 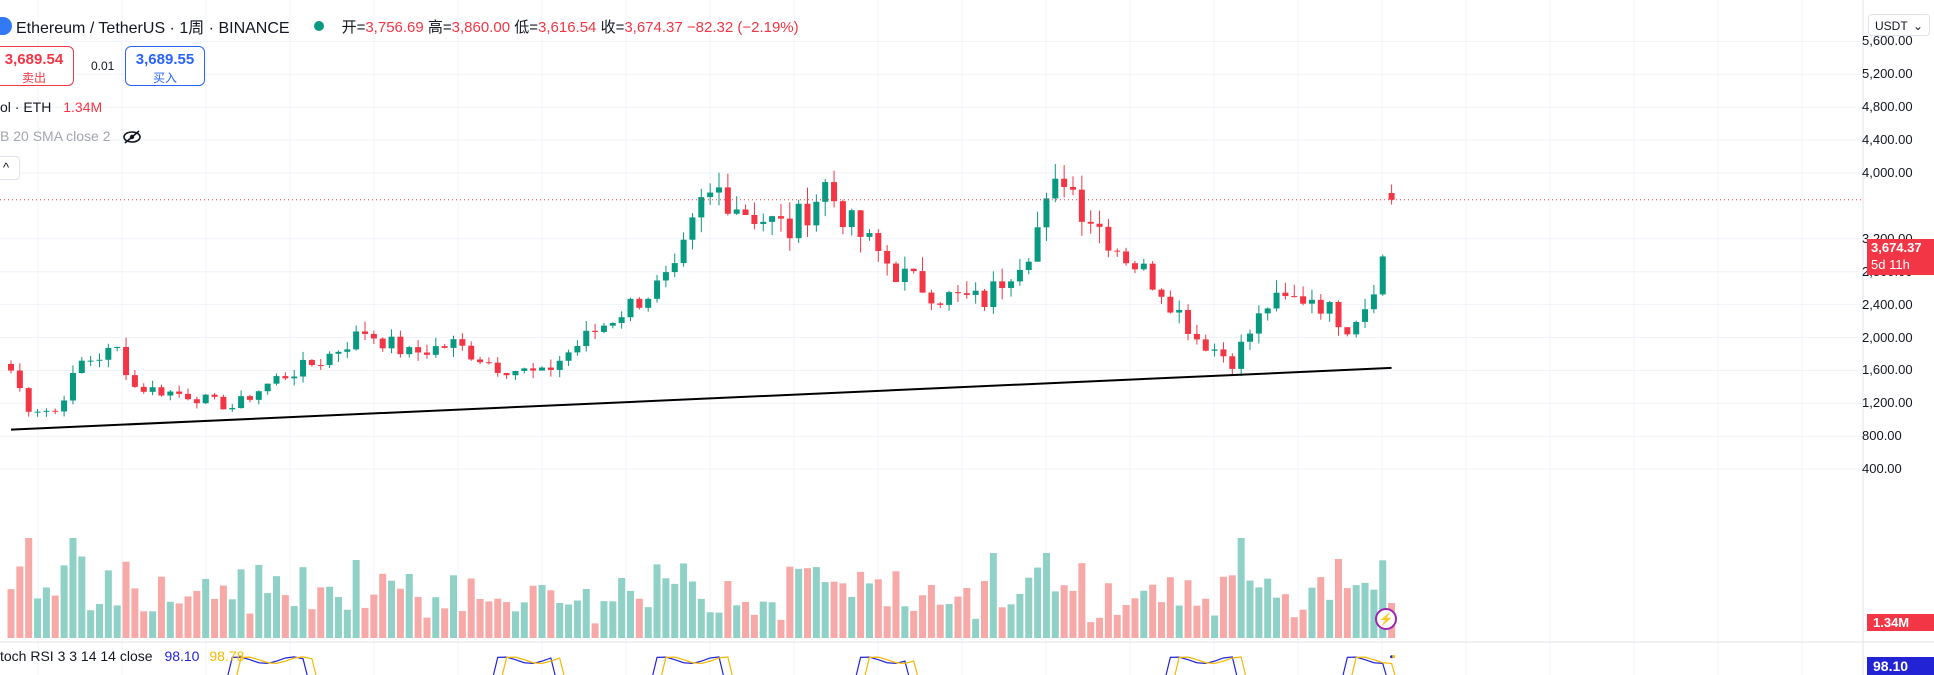 What do you see at coordinates (132, 137) in the screenshot?
I see `eye-hidden-icon` at bounding box center [132, 137].